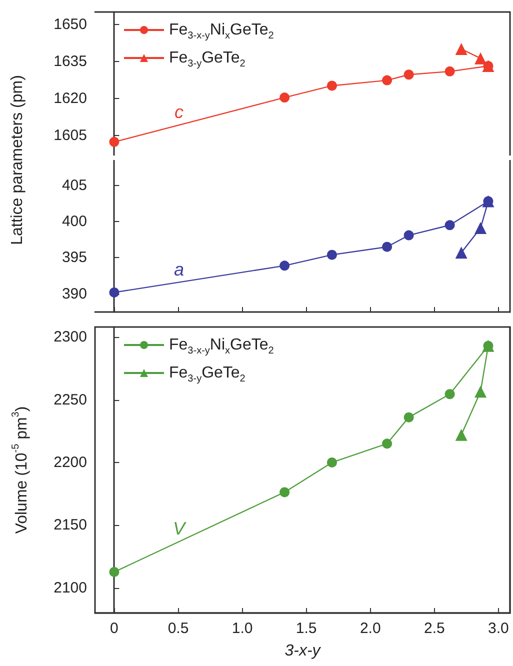 The width and height of the screenshot is (513, 666). I want to click on x-tick-label: 2.5, so click(434, 628).